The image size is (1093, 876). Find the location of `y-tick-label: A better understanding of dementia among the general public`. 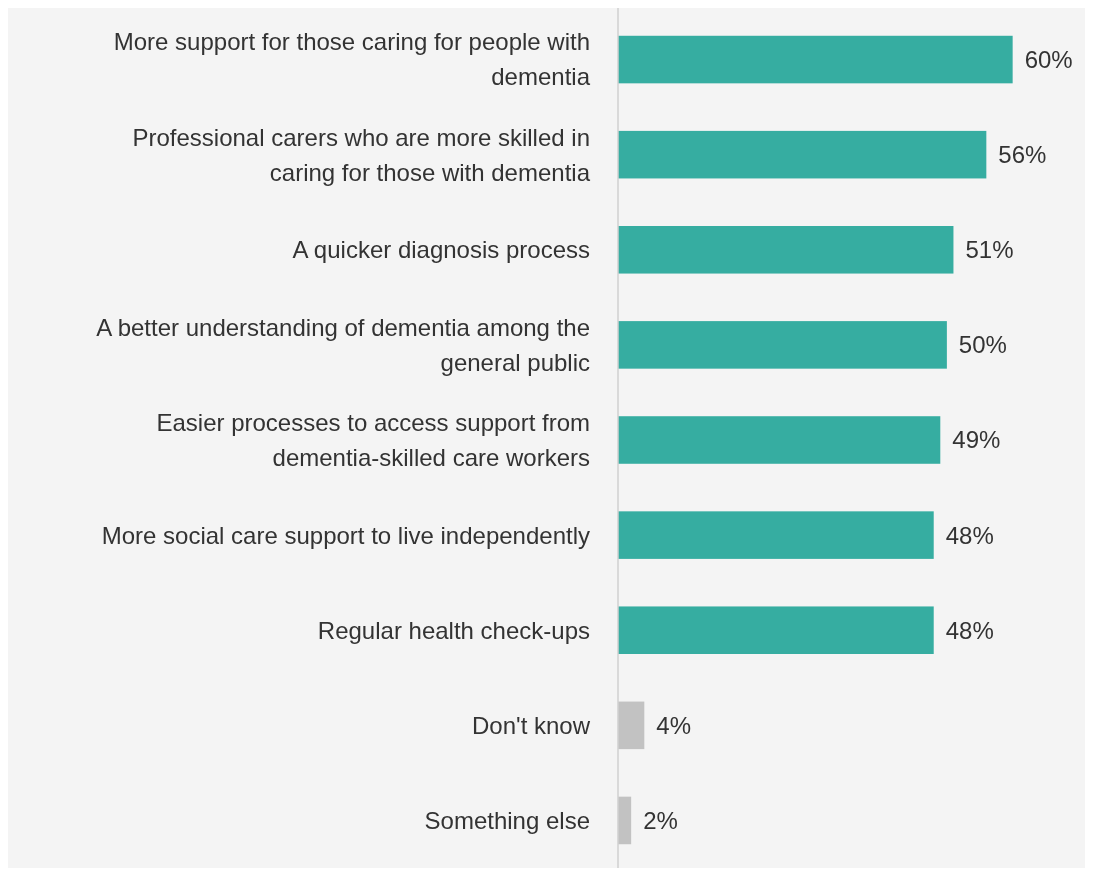

y-tick-label: A better understanding of dementia among the general public is located at coordinates (343, 344).